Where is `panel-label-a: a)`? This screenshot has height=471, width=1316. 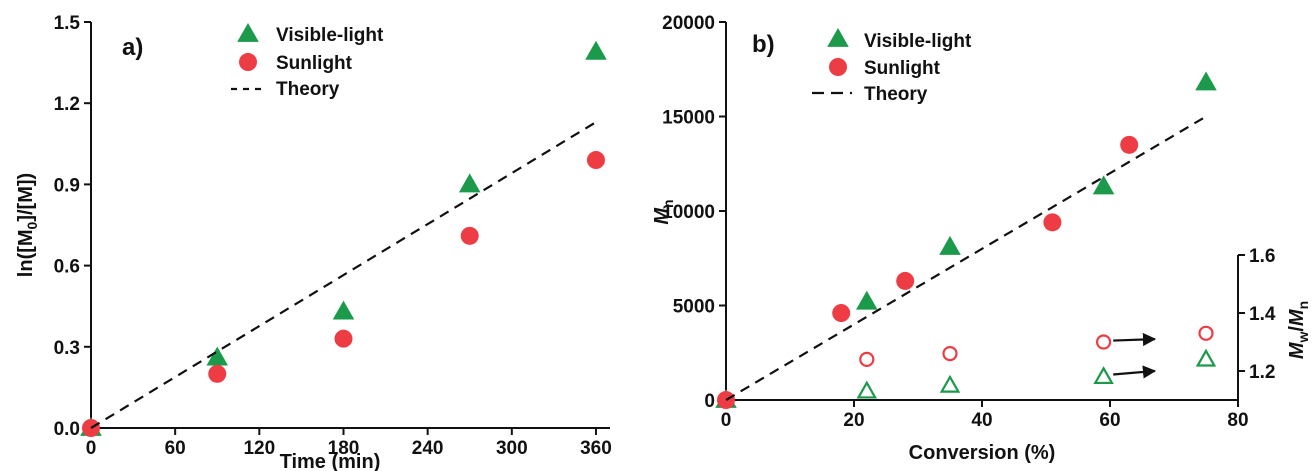
panel-label-a: a) is located at coordinates (132, 47).